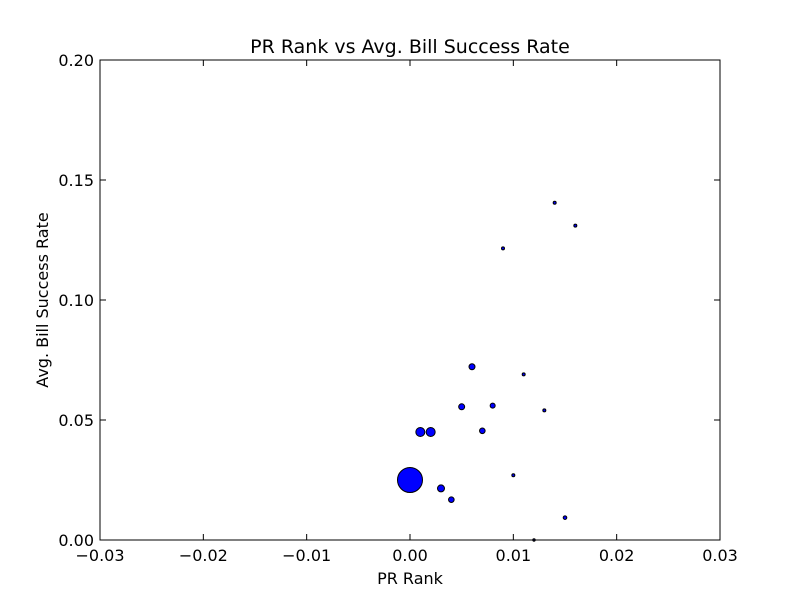 This screenshot has width=800, height=600. What do you see at coordinates (617, 555) in the screenshot?
I see `x-tick-label: 0.02` at bounding box center [617, 555].